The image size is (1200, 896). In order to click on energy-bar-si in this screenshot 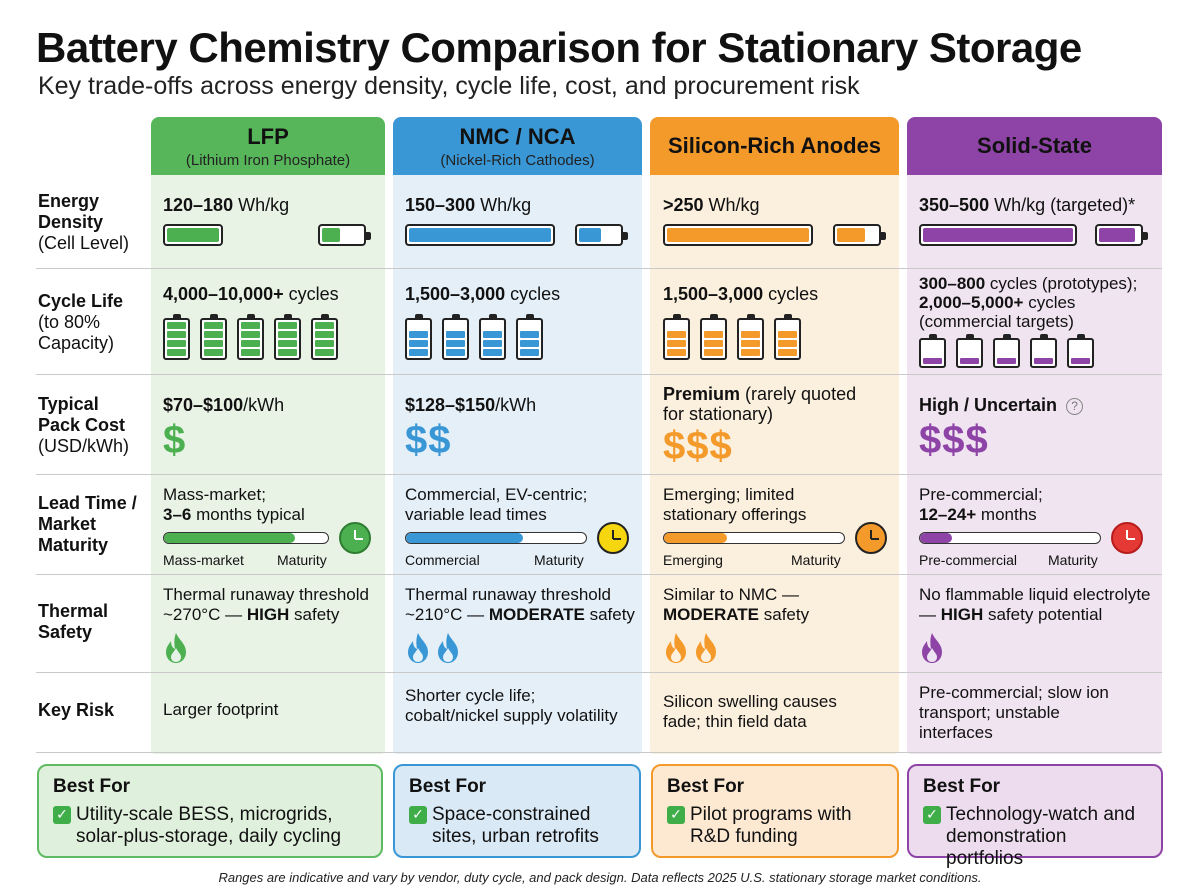, I will do `click(738, 235)`.